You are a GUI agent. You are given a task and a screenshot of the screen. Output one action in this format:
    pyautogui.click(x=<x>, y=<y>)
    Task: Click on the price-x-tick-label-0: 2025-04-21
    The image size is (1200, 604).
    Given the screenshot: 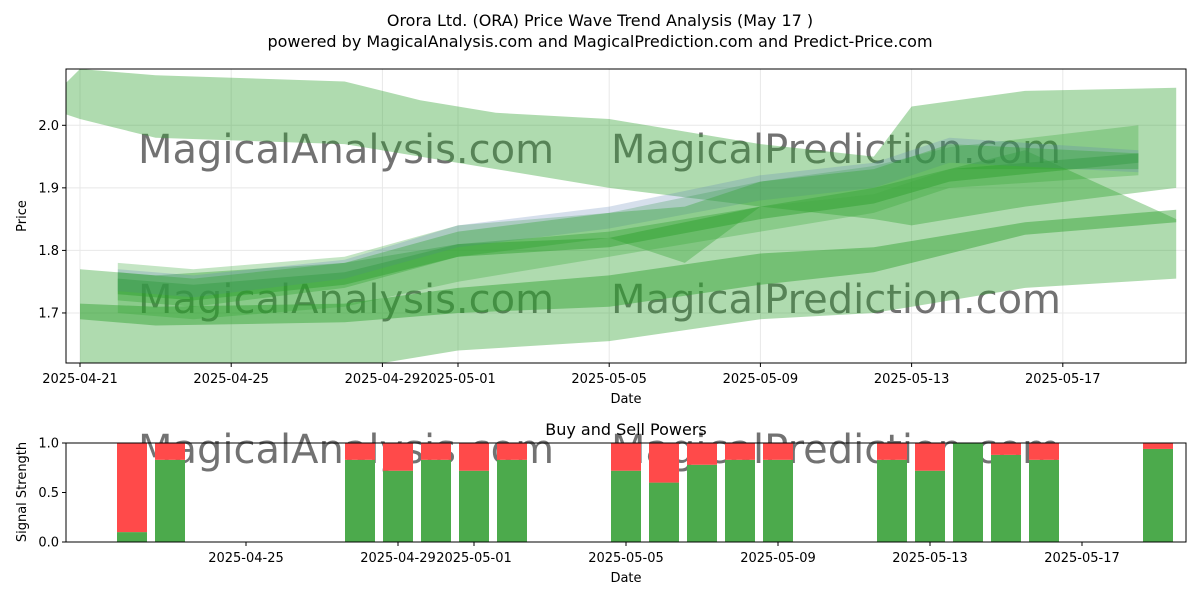 What is the action you would take?
    pyautogui.click(x=80, y=379)
    